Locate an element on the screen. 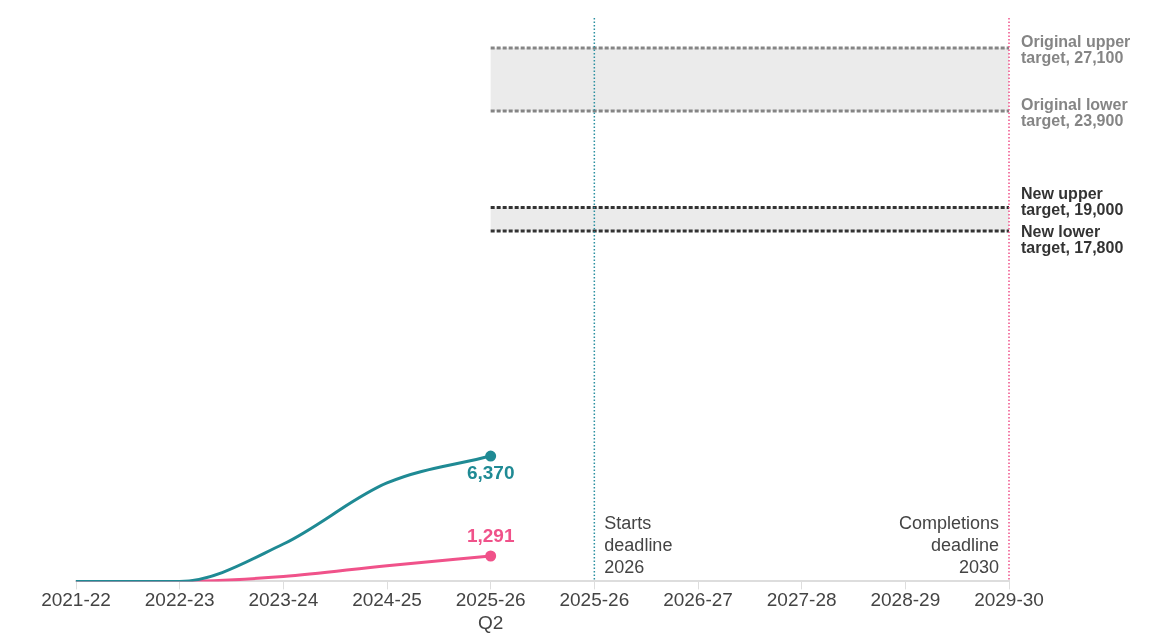  x-tick-label: 2029-30 is located at coordinates (1009, 600).